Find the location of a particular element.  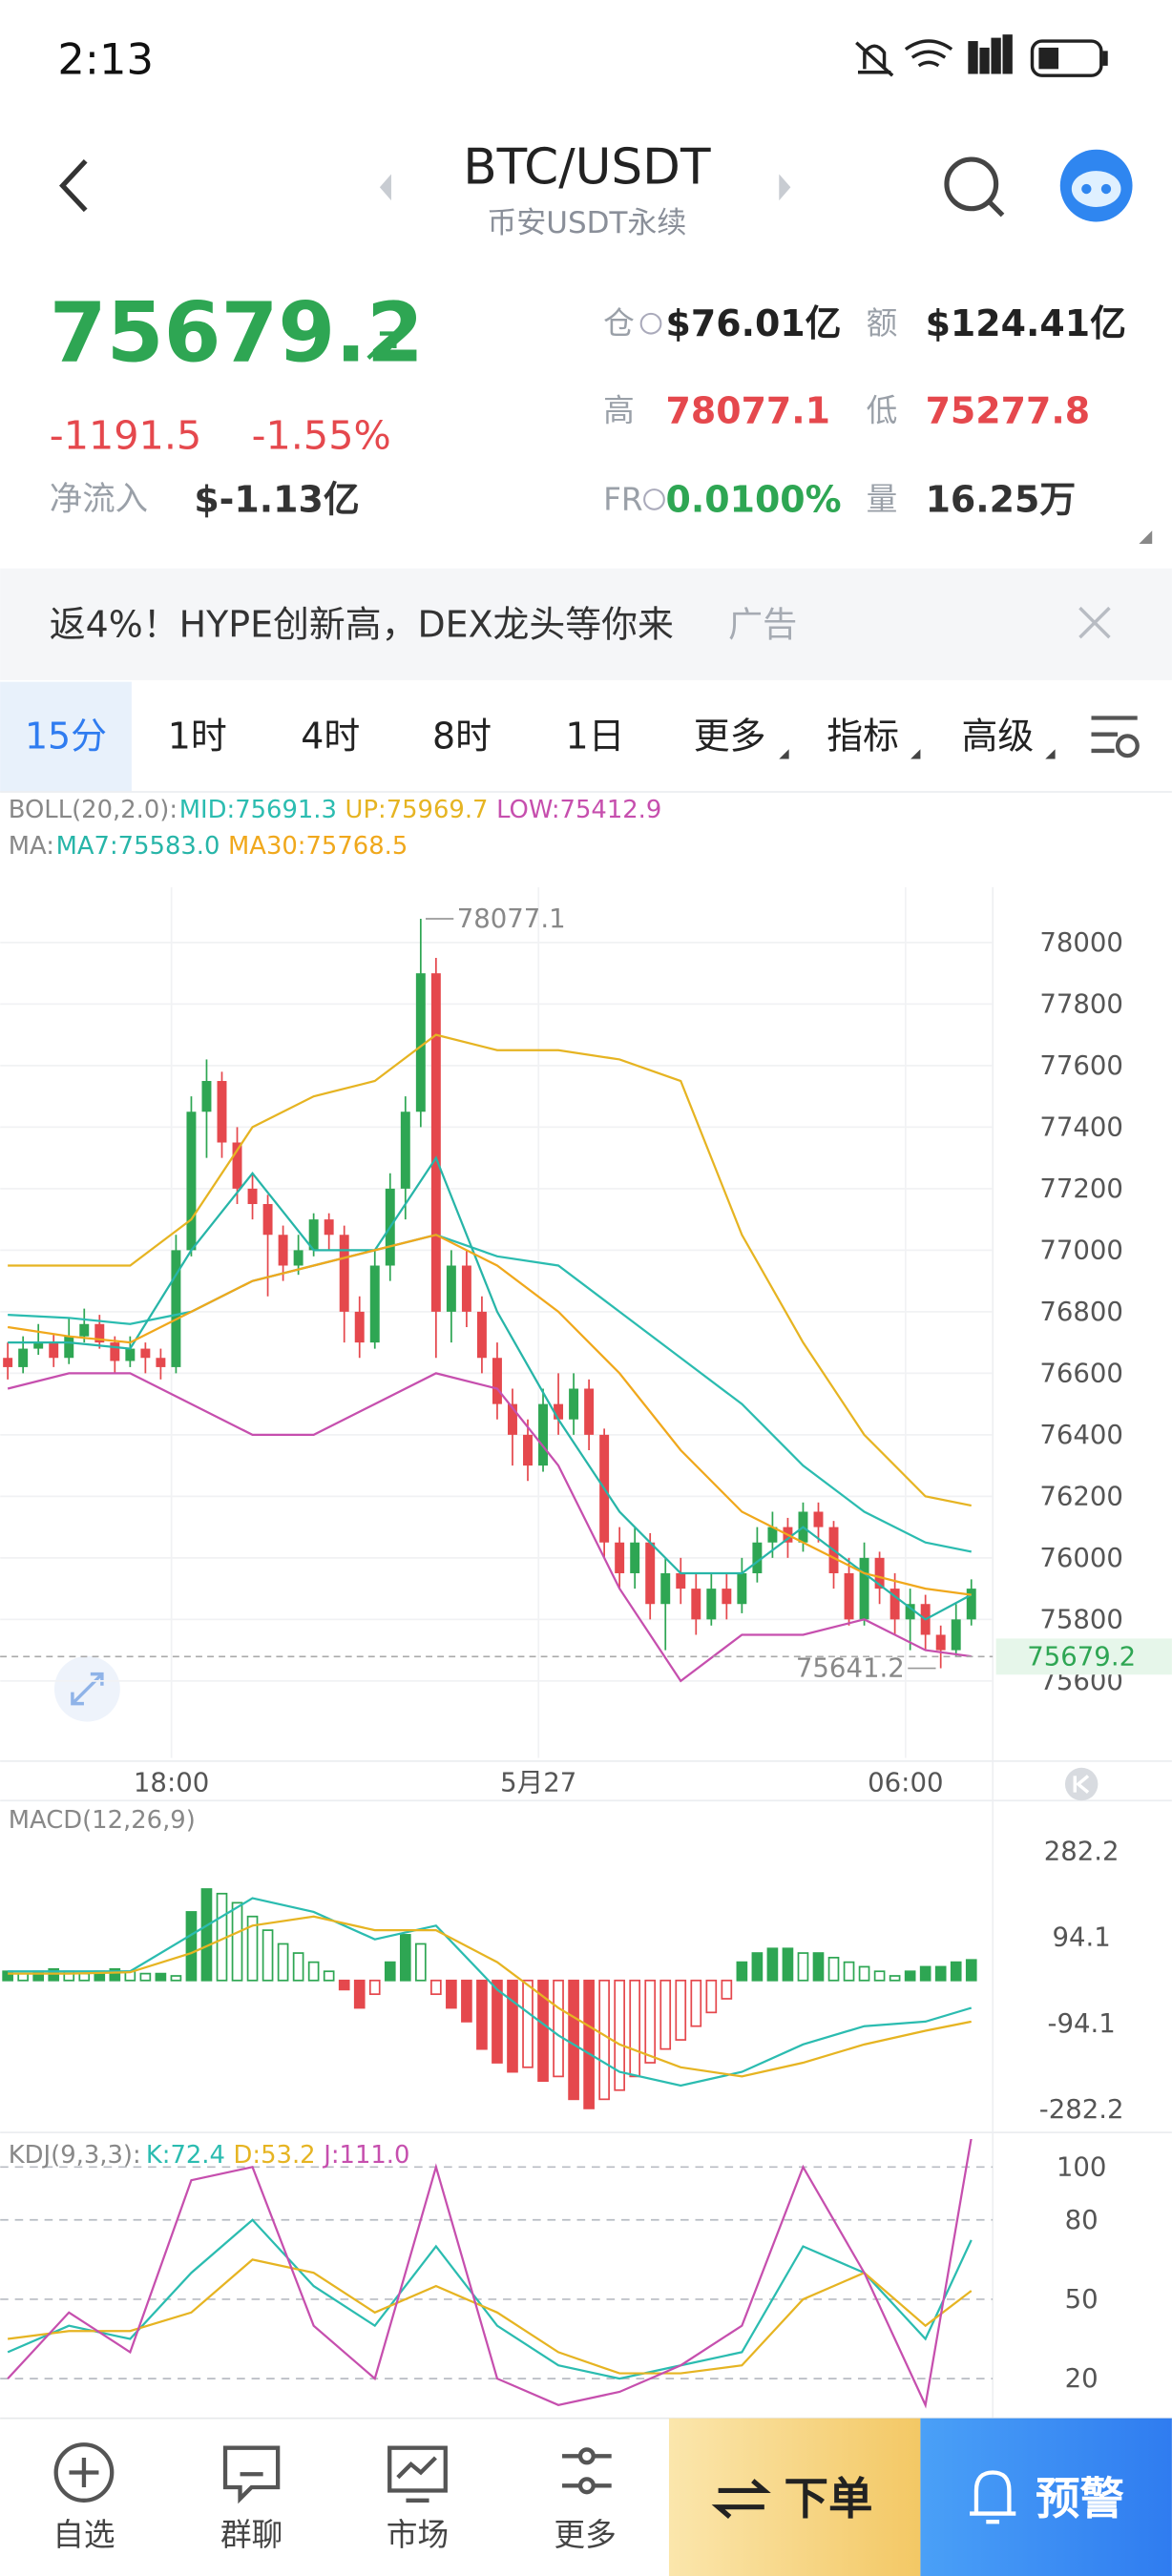

expand-corner is located at coordinates (1146, 537).